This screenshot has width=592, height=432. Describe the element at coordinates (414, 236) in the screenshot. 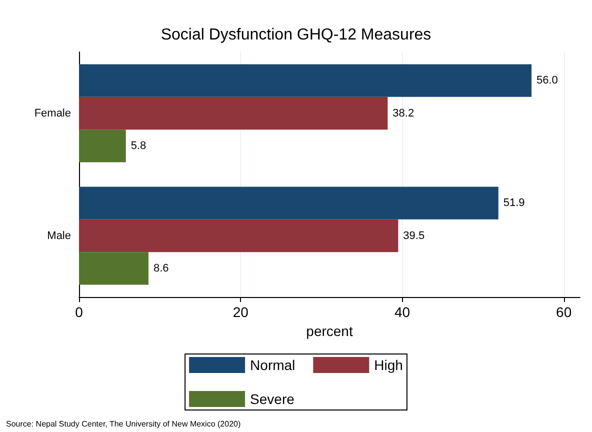

I see `data-label: 39.5` at that location.